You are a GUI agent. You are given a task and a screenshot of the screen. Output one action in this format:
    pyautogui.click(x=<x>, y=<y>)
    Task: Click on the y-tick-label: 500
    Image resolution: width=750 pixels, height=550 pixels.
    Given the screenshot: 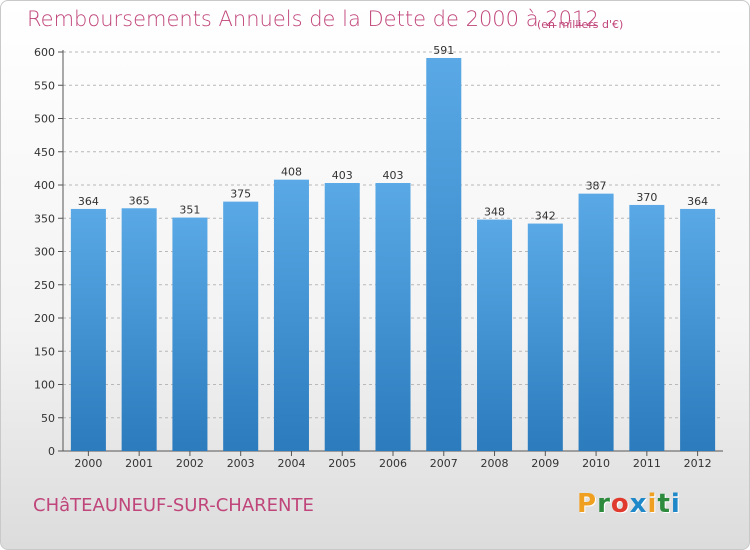 What is the action you would take?
    pyautogui.click(x=44, y=119)
    